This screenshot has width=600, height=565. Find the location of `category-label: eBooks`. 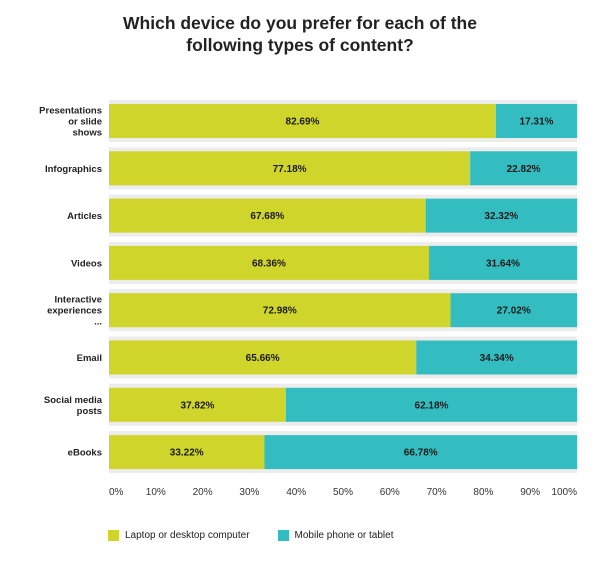

category-label: eBooks is located at coordinates (85, 453).